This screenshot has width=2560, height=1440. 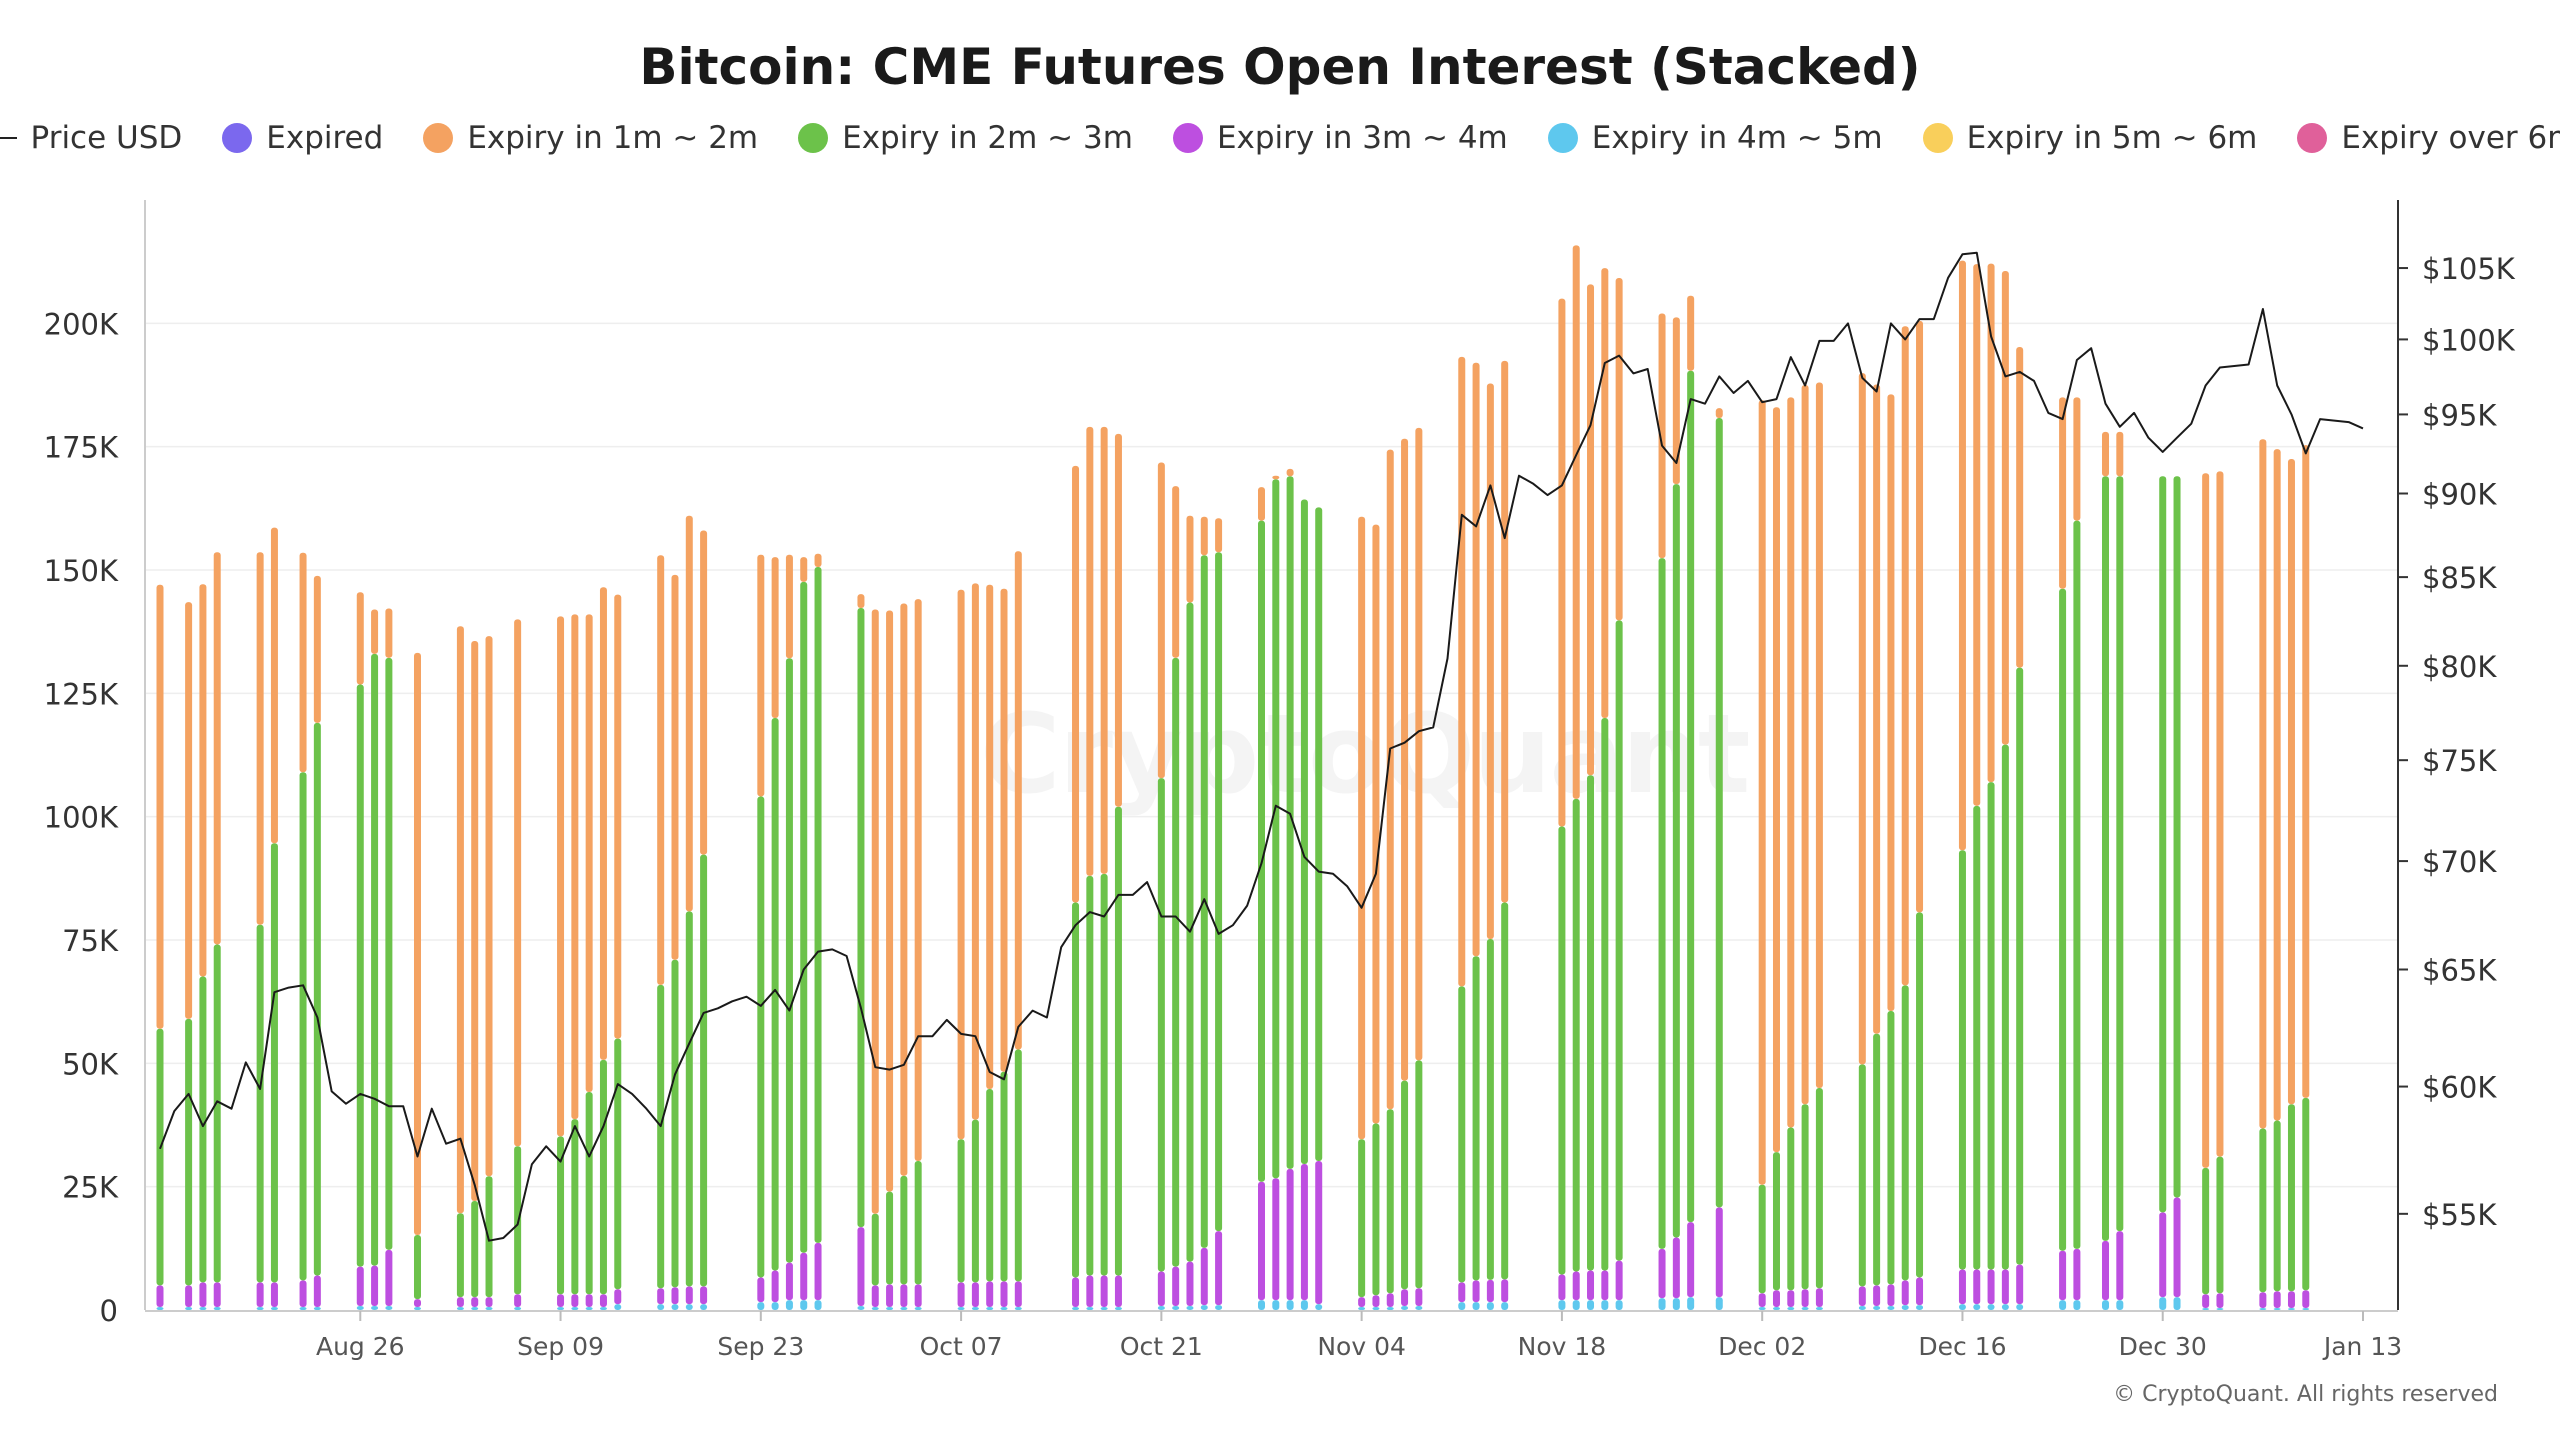 I want to click on legend-item: Expiry over 6m, so click(x=2428, y=138).